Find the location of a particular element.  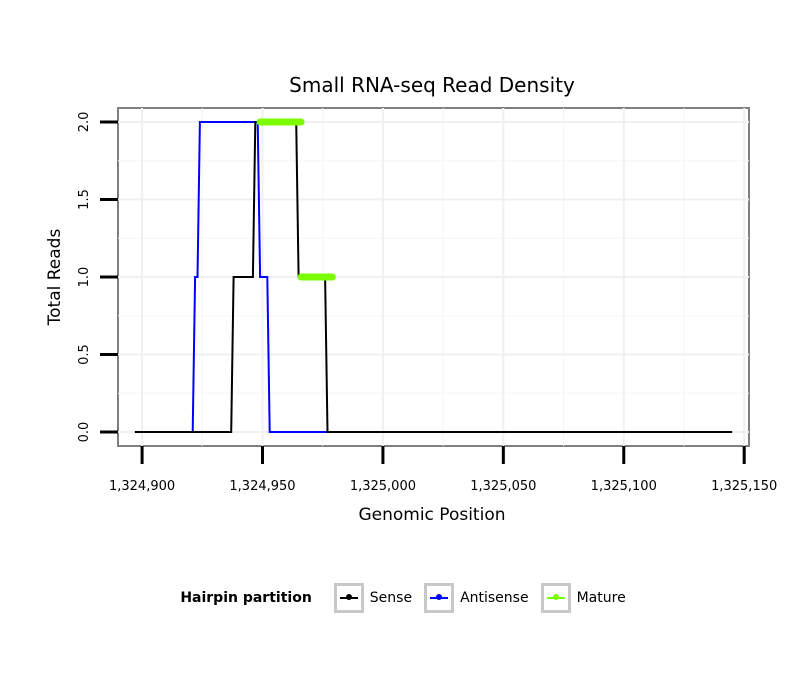

x-tick-label: 1,325,150 is located at coordinates (744, 486).